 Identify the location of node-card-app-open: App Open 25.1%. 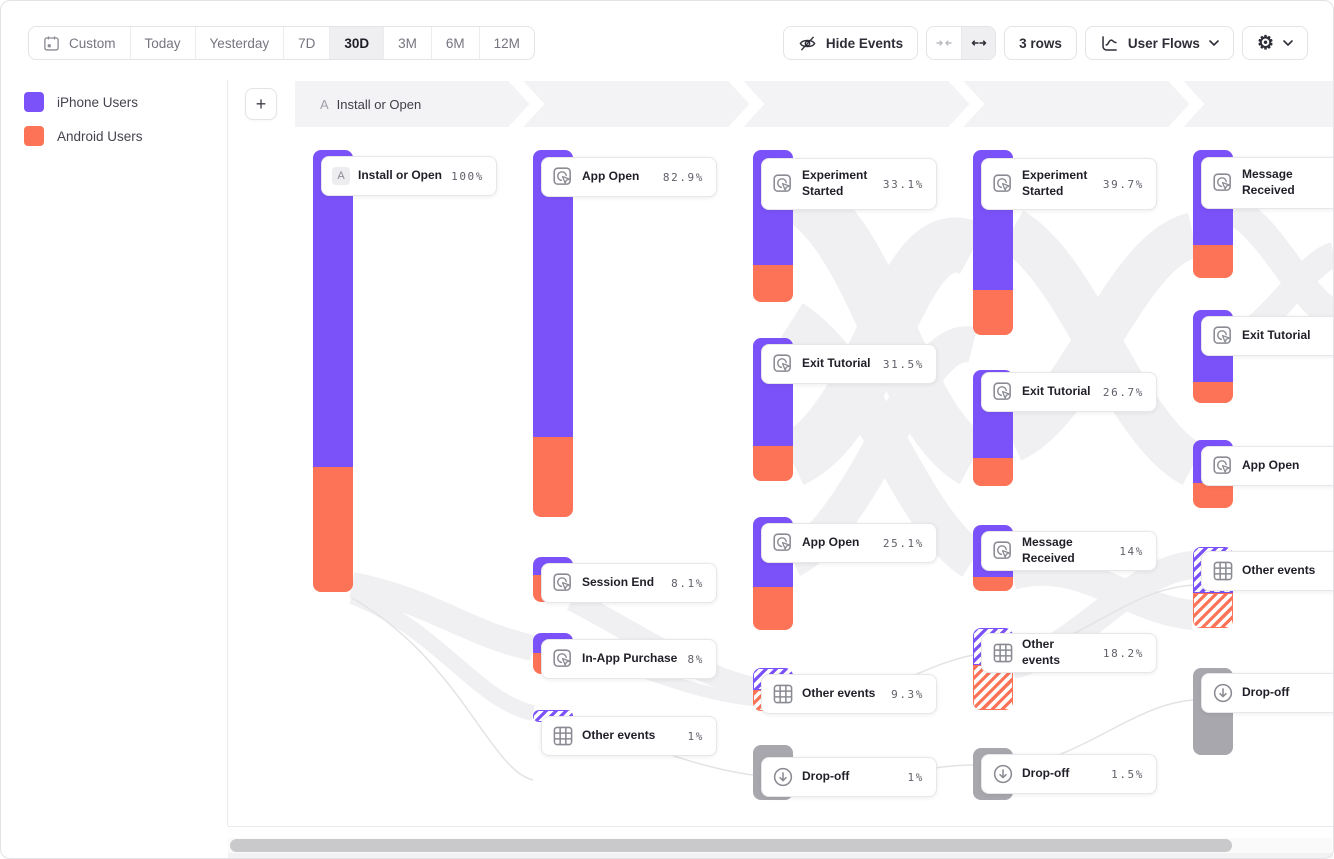
(849, 543).